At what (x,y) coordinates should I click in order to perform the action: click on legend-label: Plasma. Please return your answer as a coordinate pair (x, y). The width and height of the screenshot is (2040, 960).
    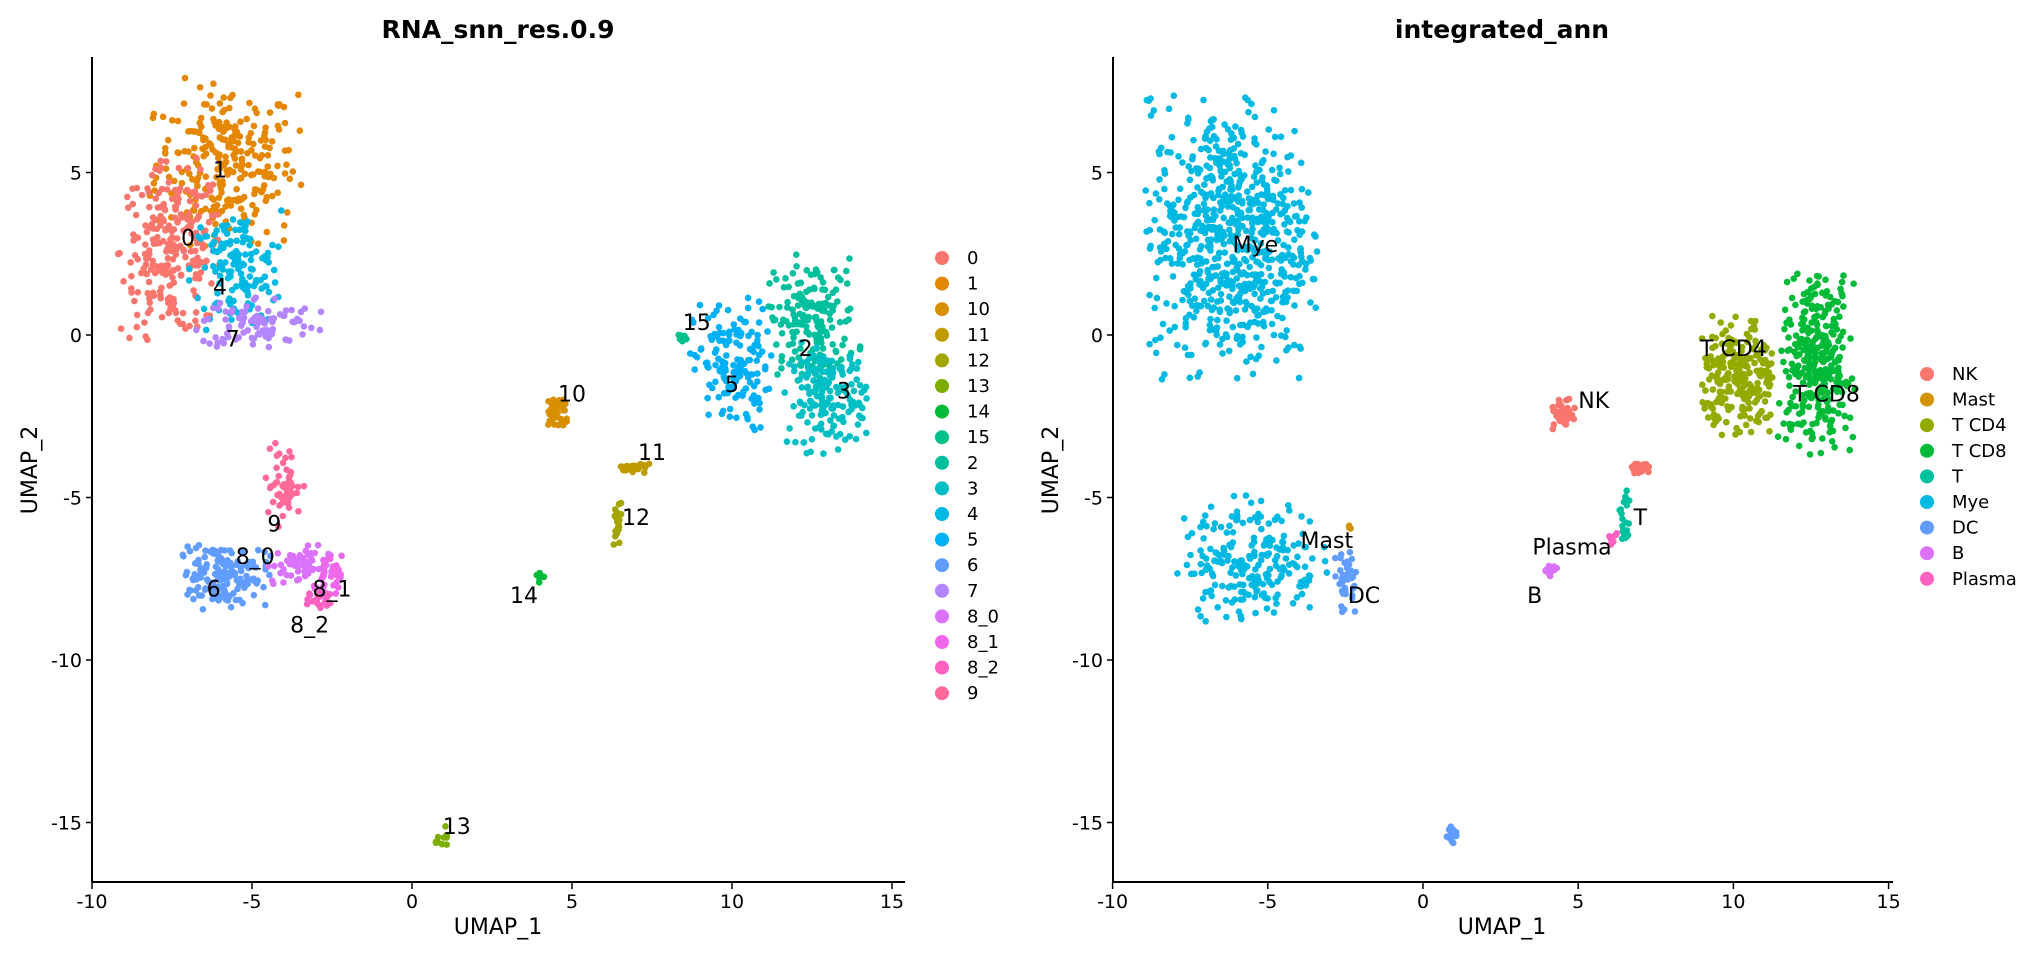
    Looking at the image, I should click on (1984, 579).